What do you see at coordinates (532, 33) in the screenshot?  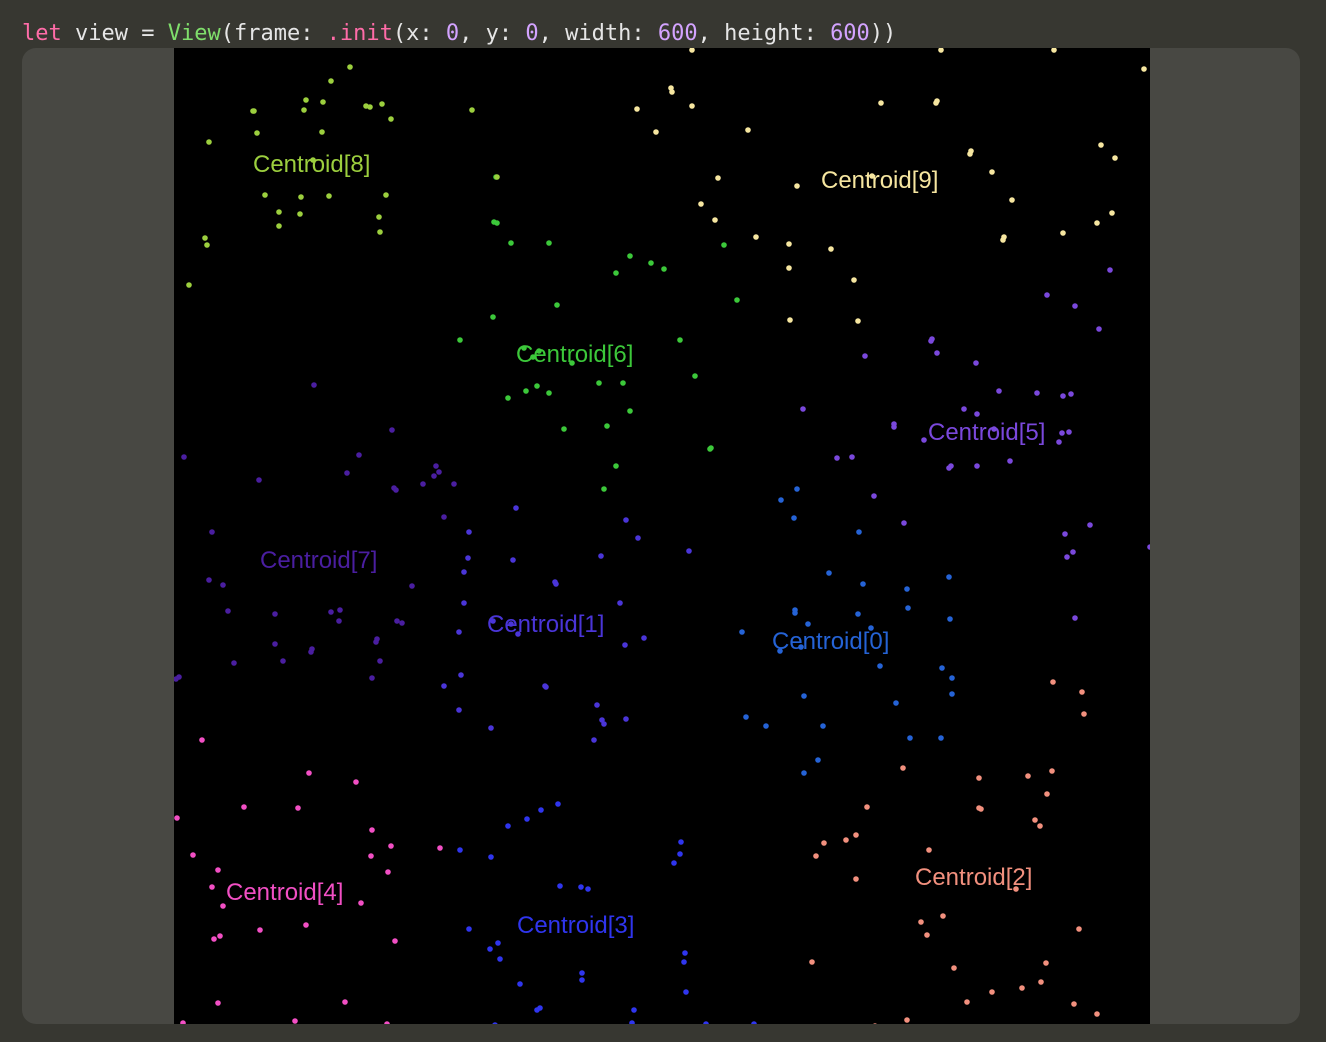 I see `code-arg-y-value: 0` at bounding box center [532, 33].